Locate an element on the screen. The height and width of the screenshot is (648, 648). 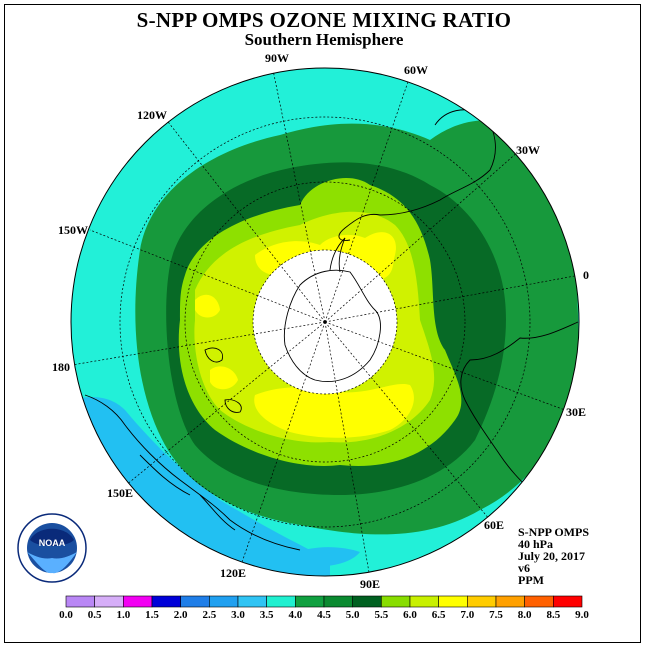
lon-label-120w: 120W is located at coordinates (152, 115).